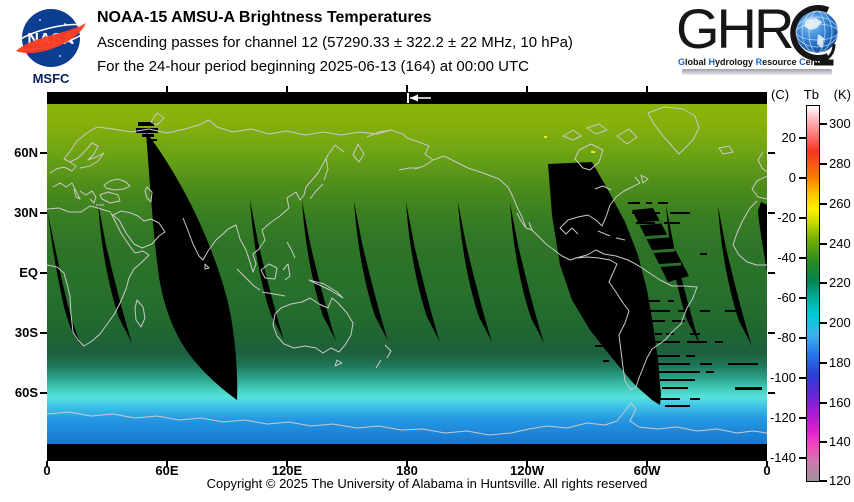 This screenshot has width=854, height=502. Describe the element at coordinates (802, 458) in the screenshot. I see `cb-tick-m140c` at that location.